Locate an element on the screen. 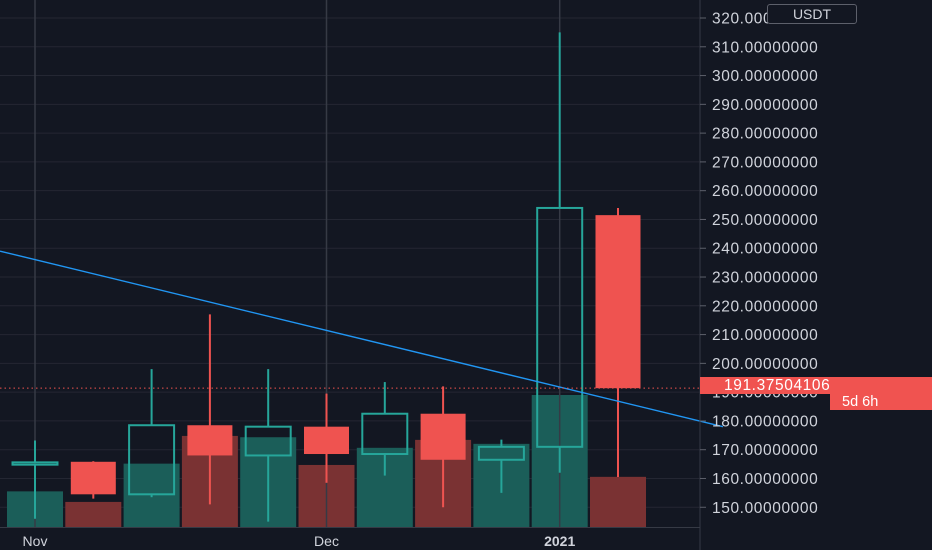  price-tick-label: 250.00000000 is located at coordinates (765, 220).